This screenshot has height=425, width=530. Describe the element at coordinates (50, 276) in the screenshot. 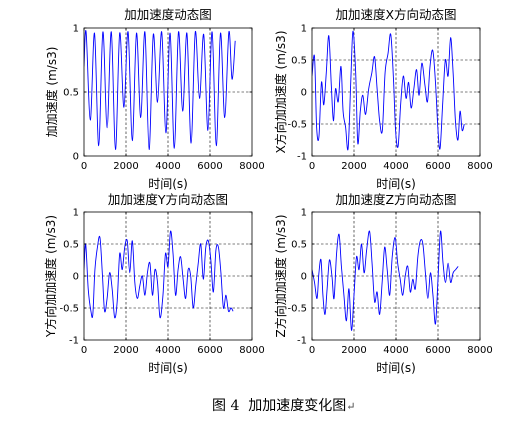

I see `y-axis-label: Y方向加加速度 (m/s3)` at that location.